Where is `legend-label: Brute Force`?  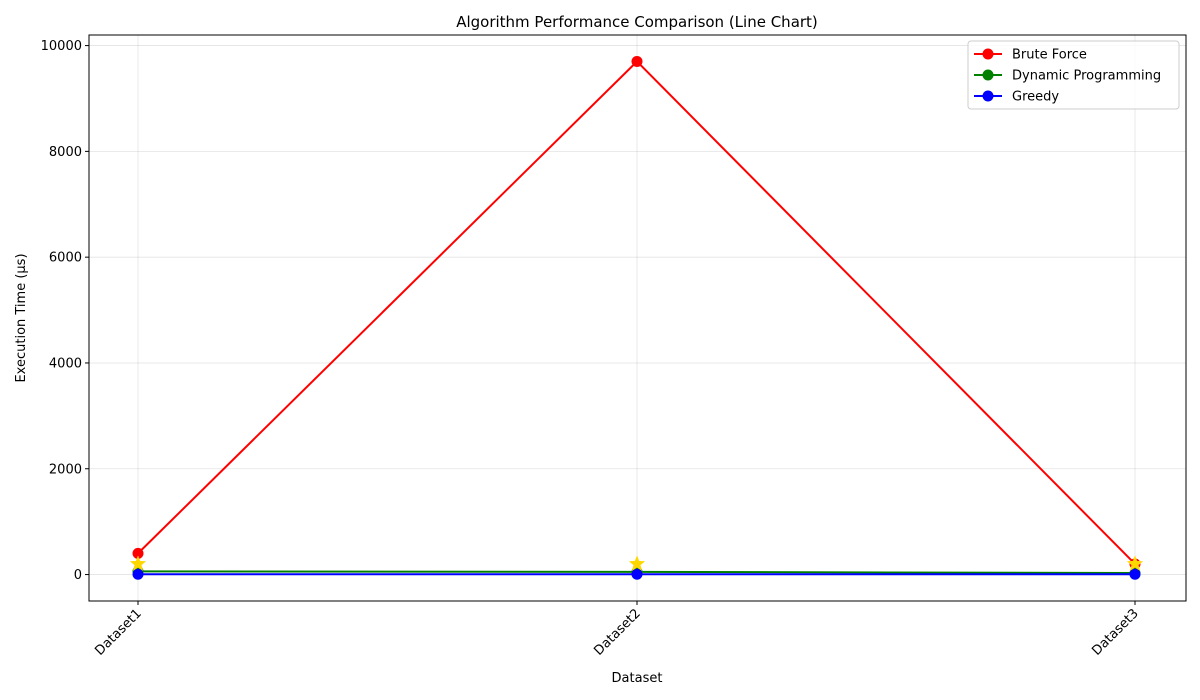
legend-label: Brute Force is located at coordinates (1049, 55).